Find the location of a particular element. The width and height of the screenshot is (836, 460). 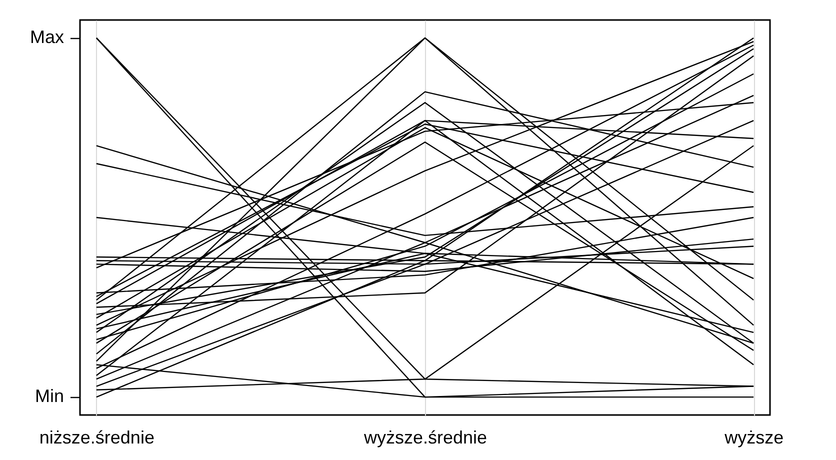

annotation: Max is located at coordinates (47, 36).